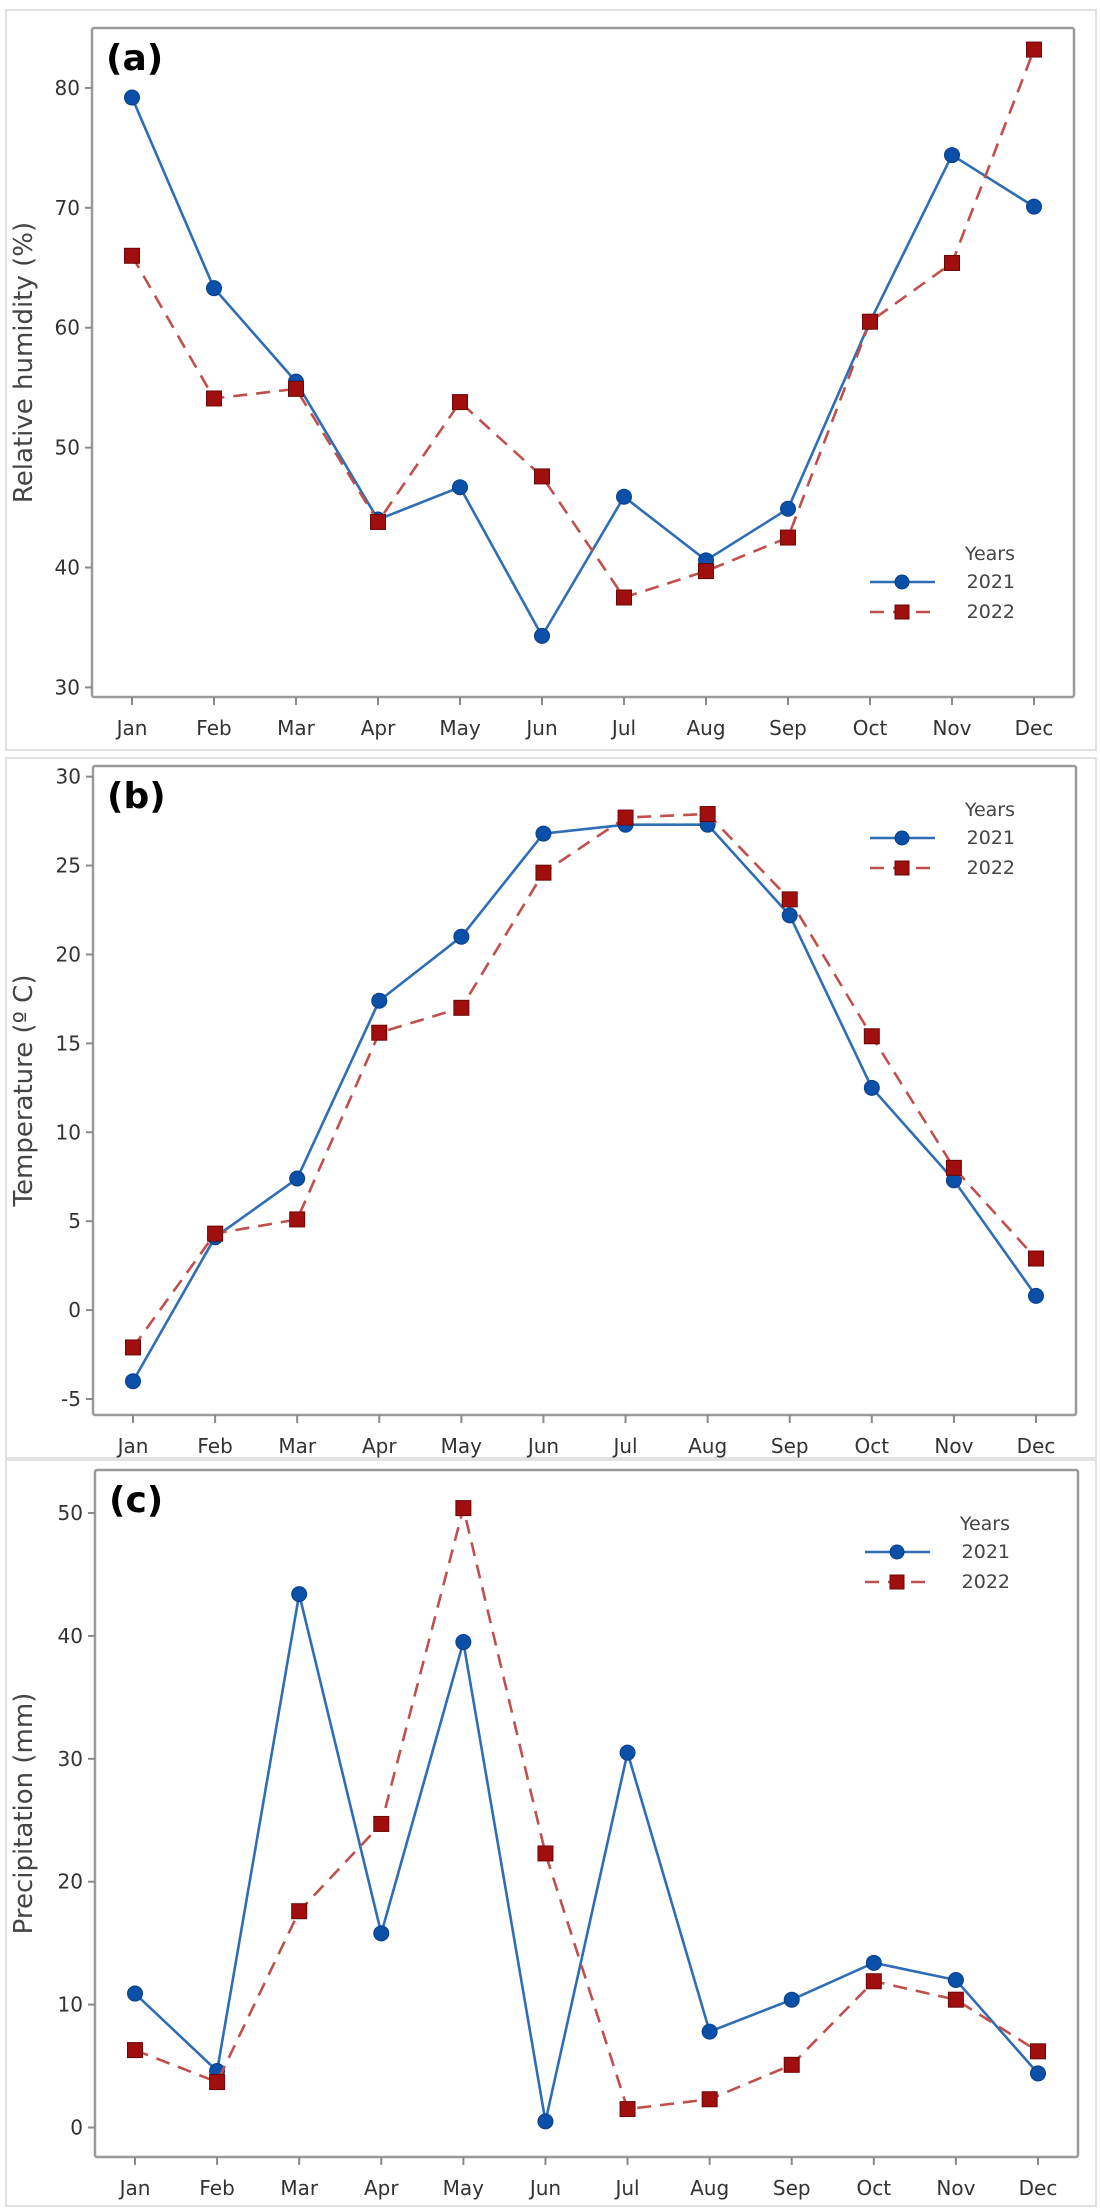 The width and height of the screenshot is (1100, 2211). Describe the element at coordinates (1038, 2188) in the screenshot. I see `x-tick-label: Dec` at that location.